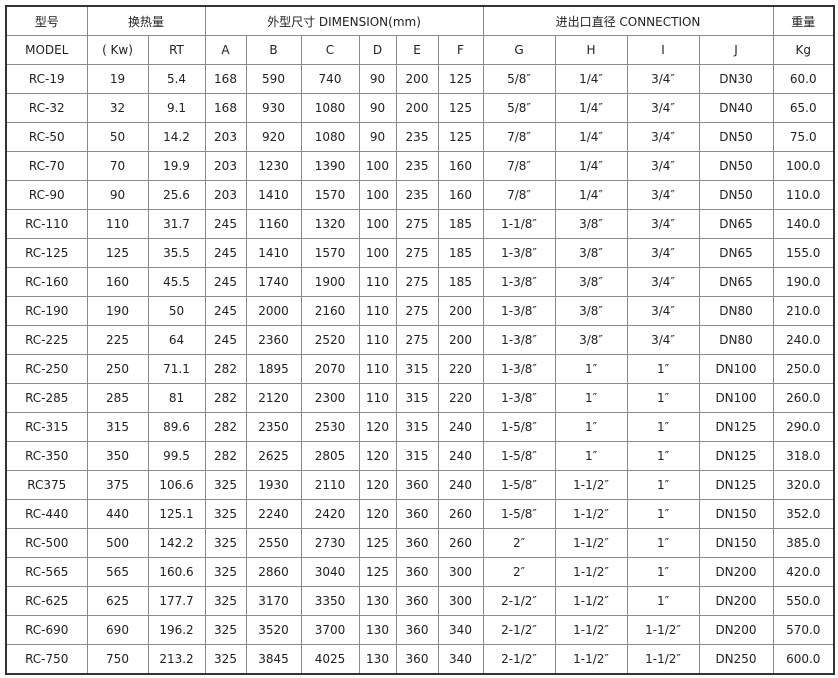  I want to click on cell-kw: 375, so click(117, 485).